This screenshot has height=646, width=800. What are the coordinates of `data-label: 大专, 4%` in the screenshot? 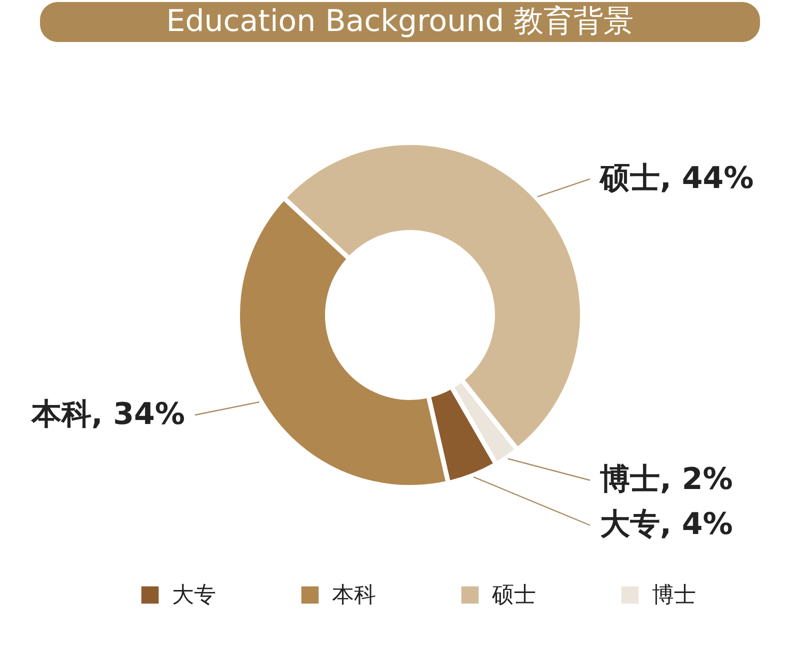 It's located at (666, 524).